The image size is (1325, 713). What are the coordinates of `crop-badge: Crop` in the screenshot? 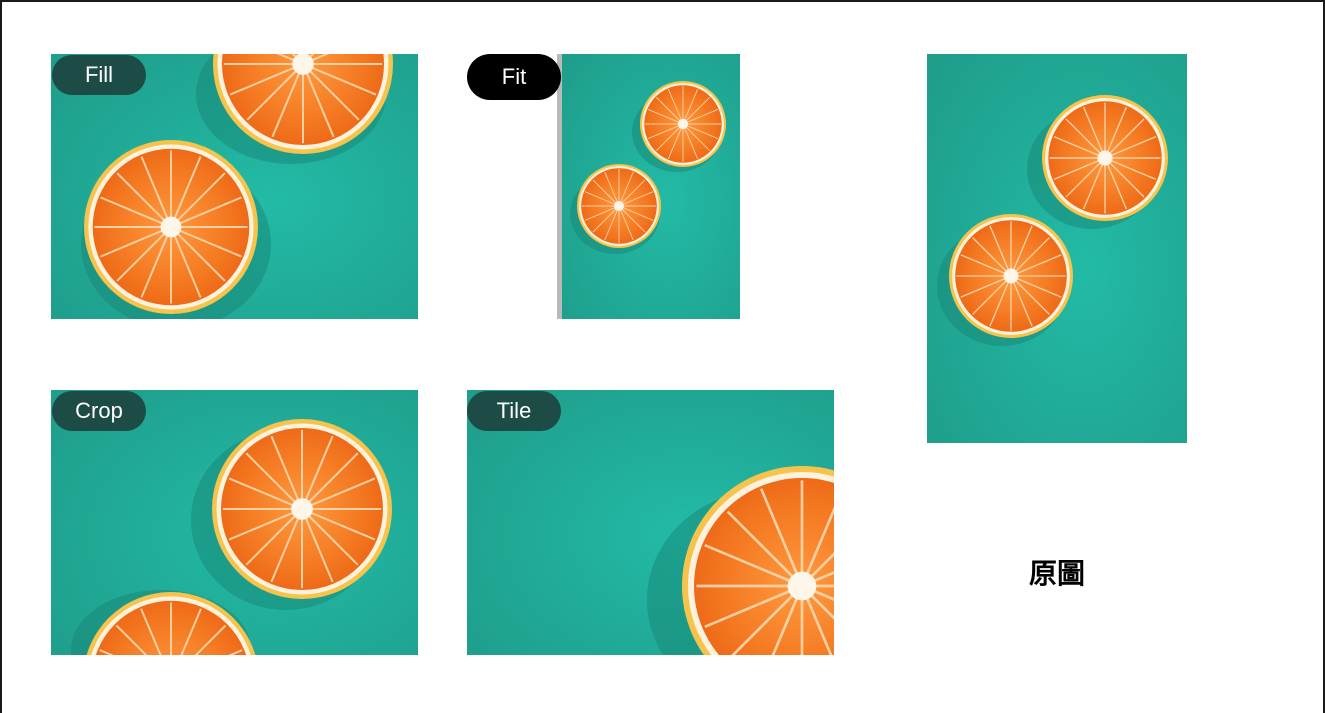 It's located at (99, 411).